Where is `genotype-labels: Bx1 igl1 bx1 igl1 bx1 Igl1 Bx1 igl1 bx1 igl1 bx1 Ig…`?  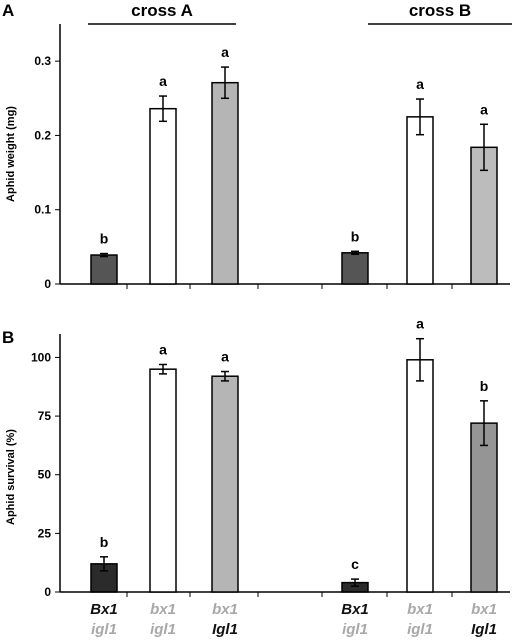
genotype-labels: Bx1 igl1 bx1 igl1 bx1 Igl1 Bx1 igl1 bx1 igl1 bx1 Ig… is located at coordinates (293, 619).